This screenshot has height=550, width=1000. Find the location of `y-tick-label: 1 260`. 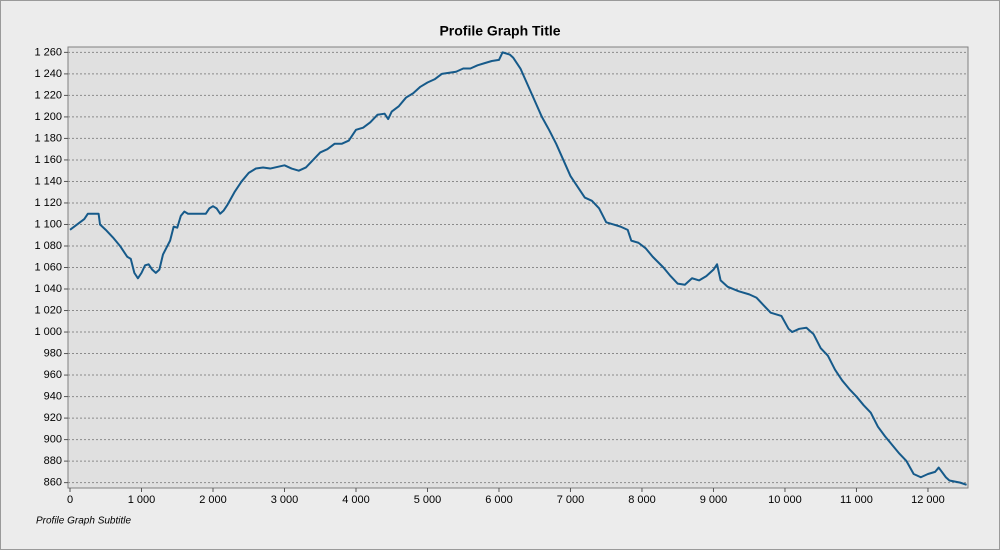

y-tick-label: 1 260 is located at coordinates (48, 52).